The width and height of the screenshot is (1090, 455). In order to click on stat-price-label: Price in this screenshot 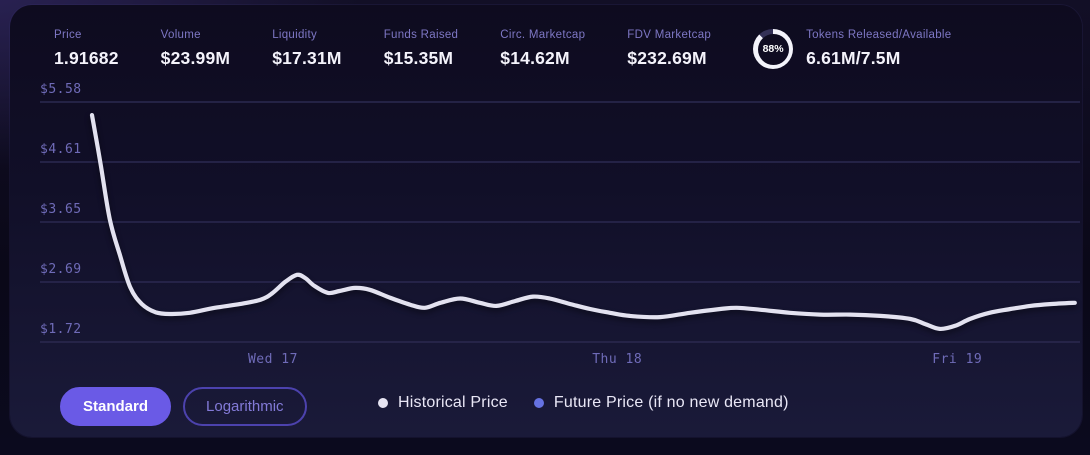, I will do `click(68, 35)`.